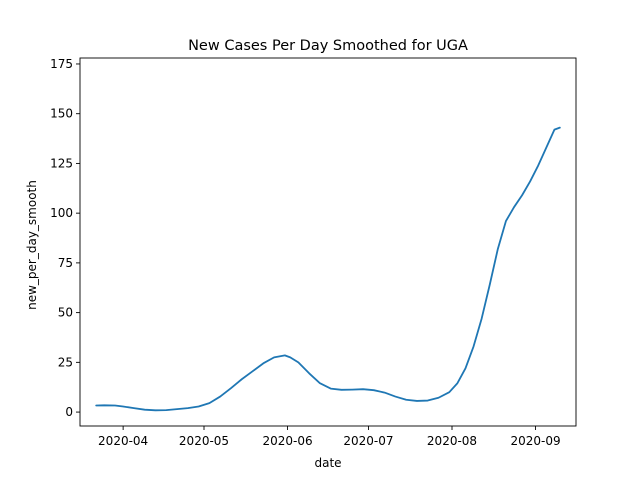  Describe the element at coordinates (328, 46) in the screenshot. I see `chart-title: New Cases Per Day Smoothed for UGA` at that location.